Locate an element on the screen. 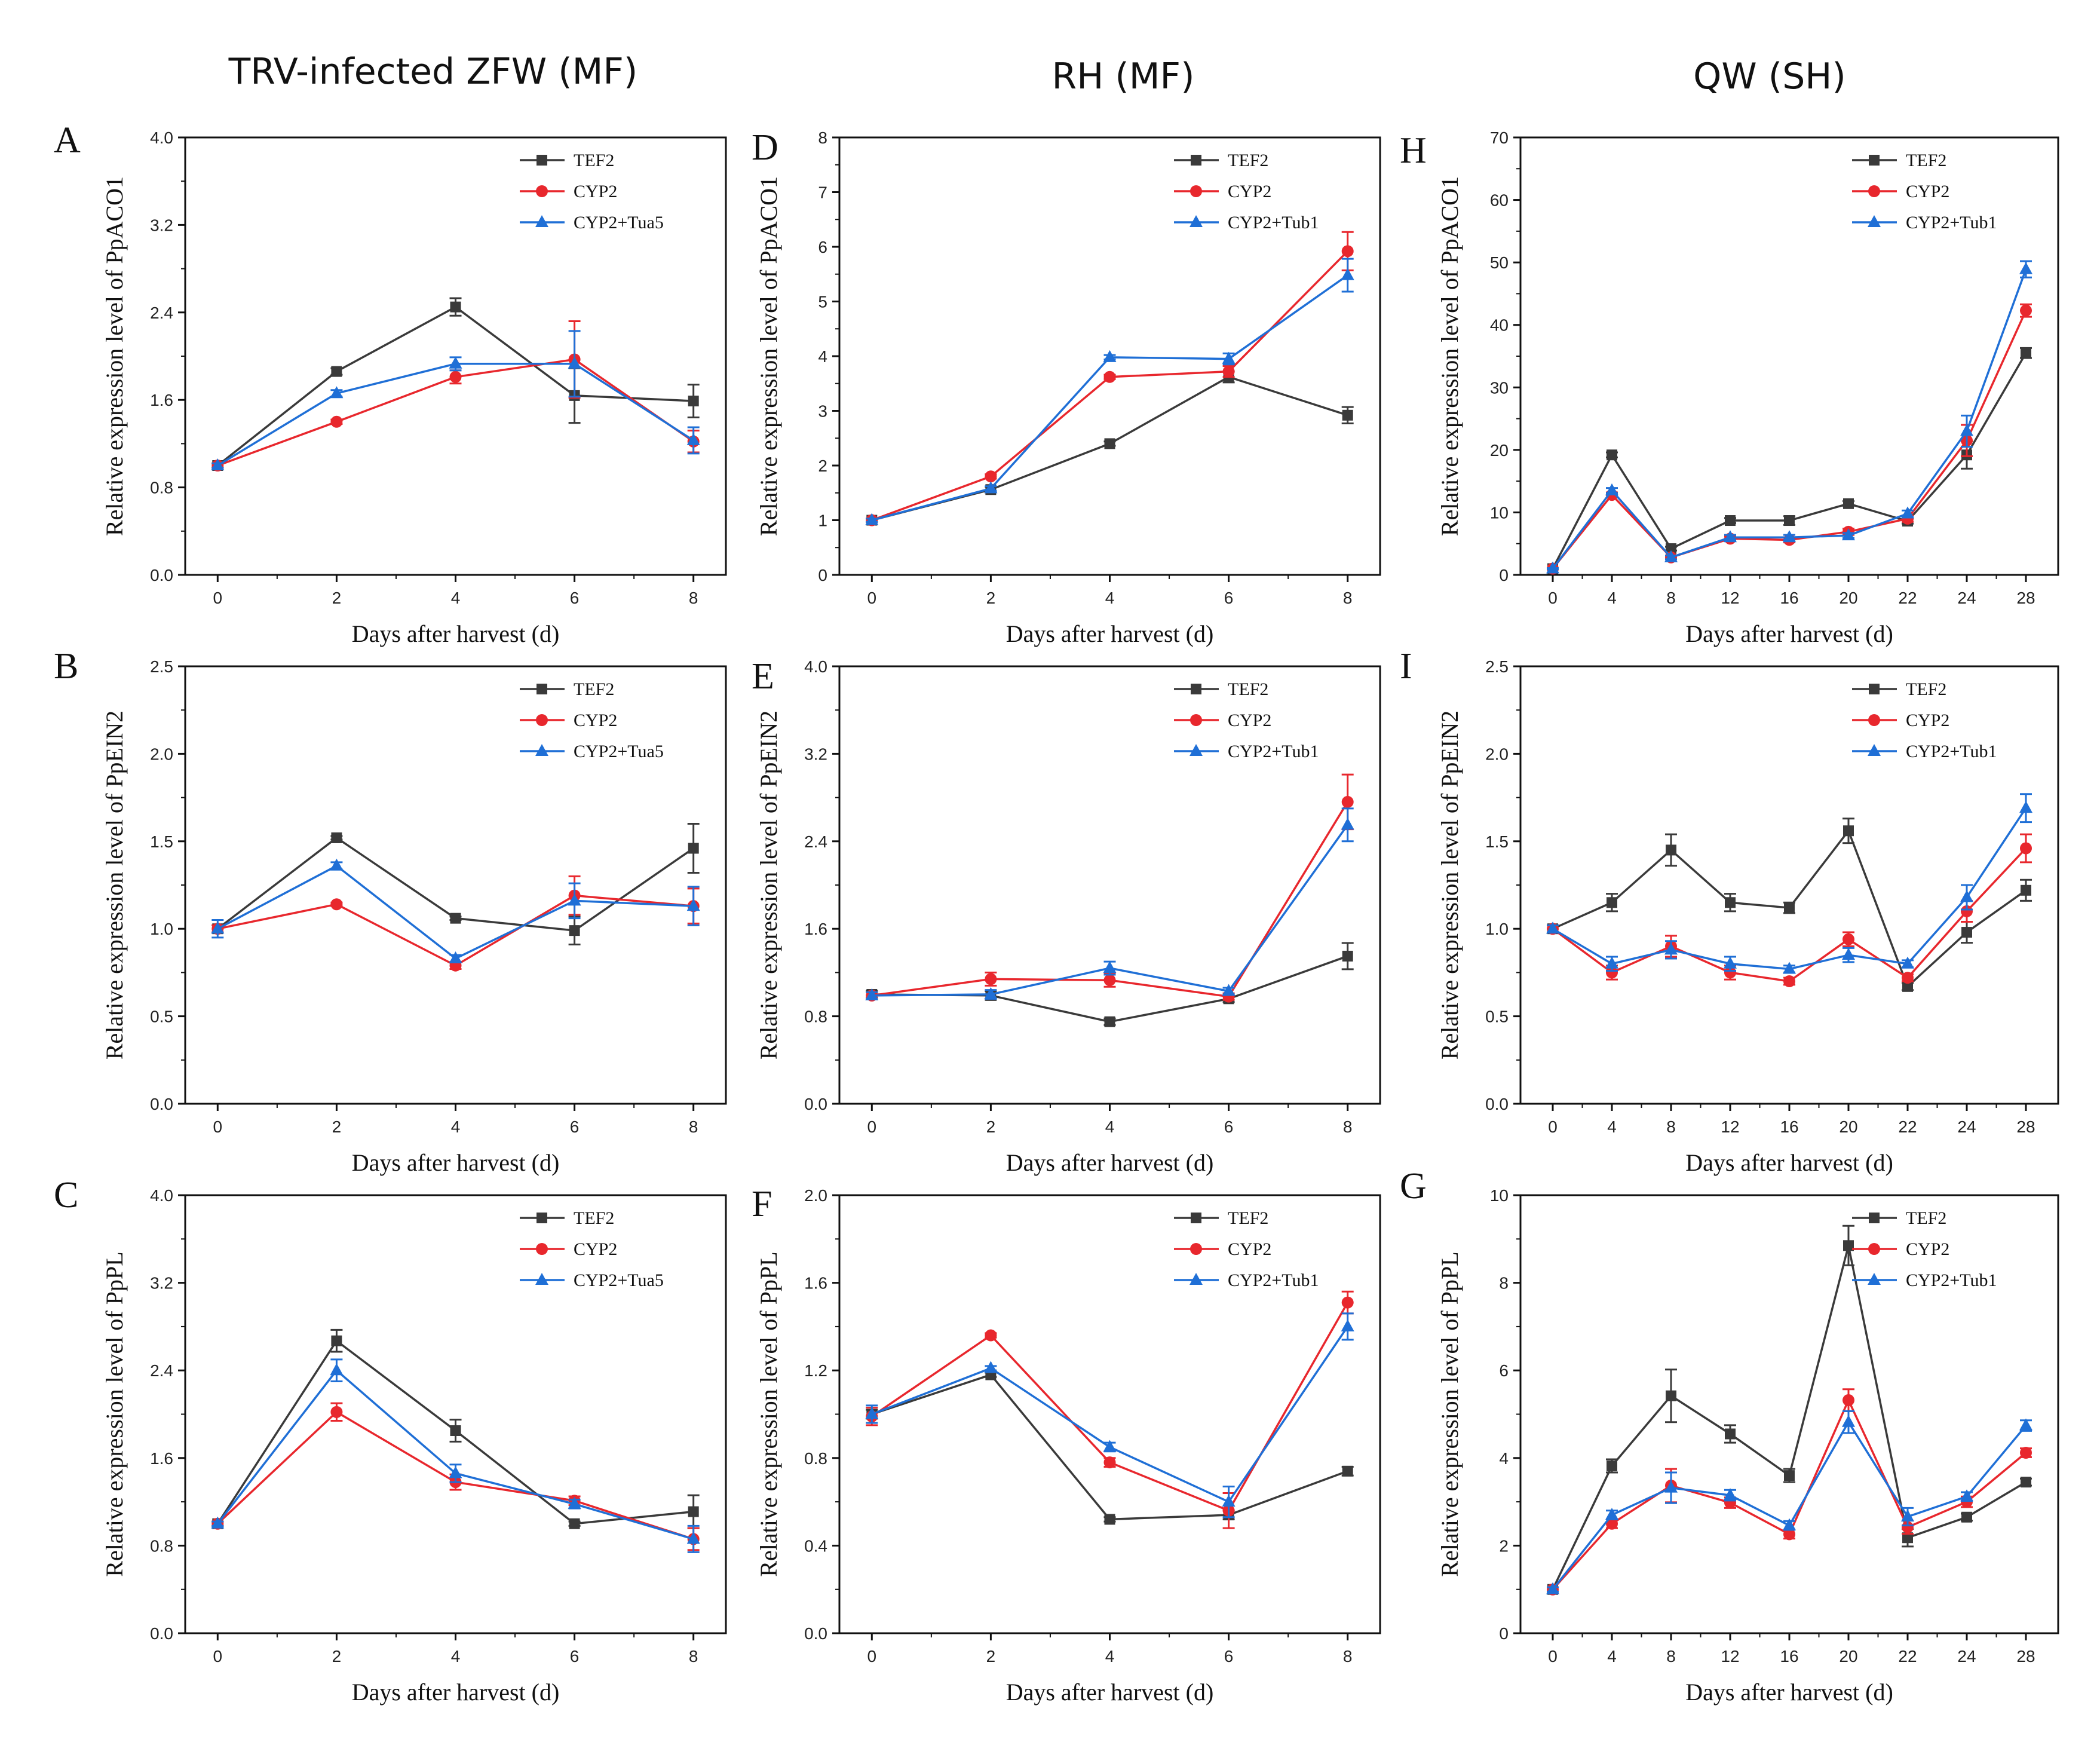 This screenshot has height=1739, width=2100. legend-label: CYP2+Tub1 is located at coordinates (1273, 223).